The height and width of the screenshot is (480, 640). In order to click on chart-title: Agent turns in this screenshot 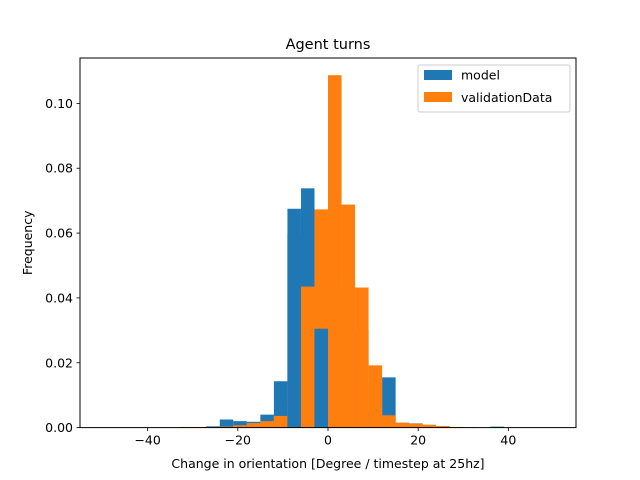, I will do `click(328, 45)`.